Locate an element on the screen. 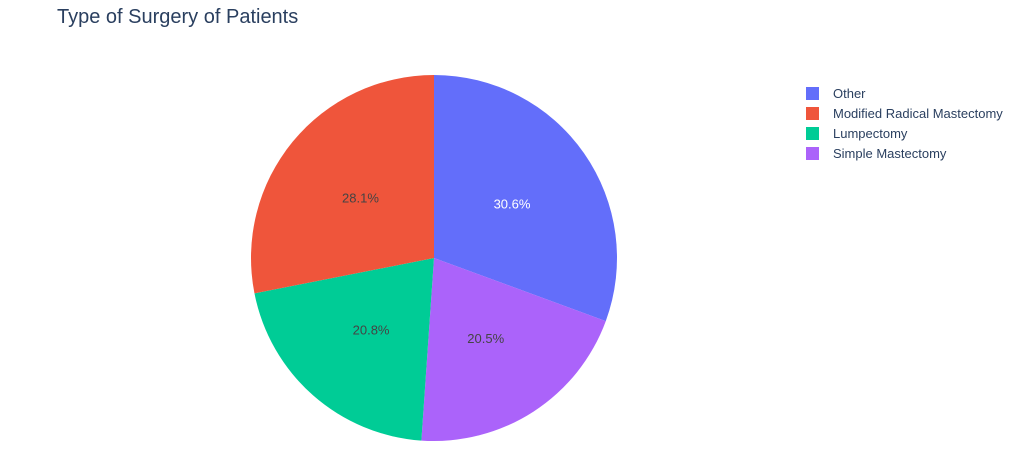 The image size is (1024, 457). slice-label-simple-mastectomy: 20.5% is located at coordinates (485, 338).